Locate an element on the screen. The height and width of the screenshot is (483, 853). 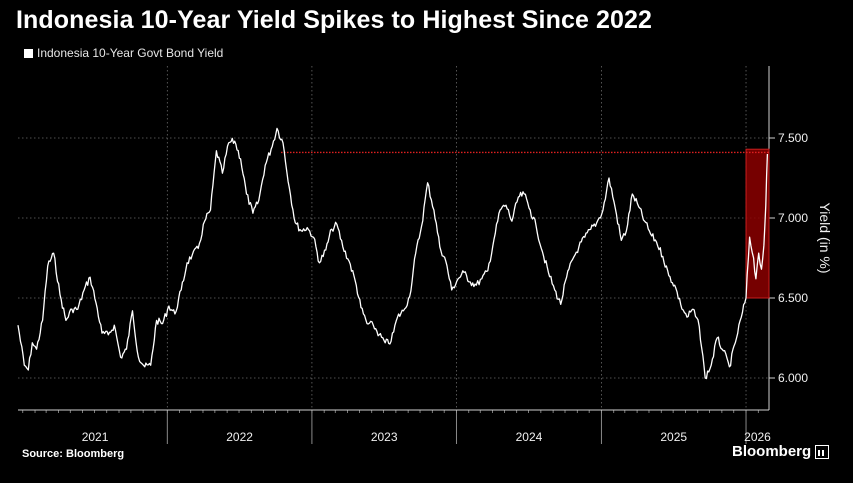
y-tick-label: 7.000 is located at coordinates (793, 218).